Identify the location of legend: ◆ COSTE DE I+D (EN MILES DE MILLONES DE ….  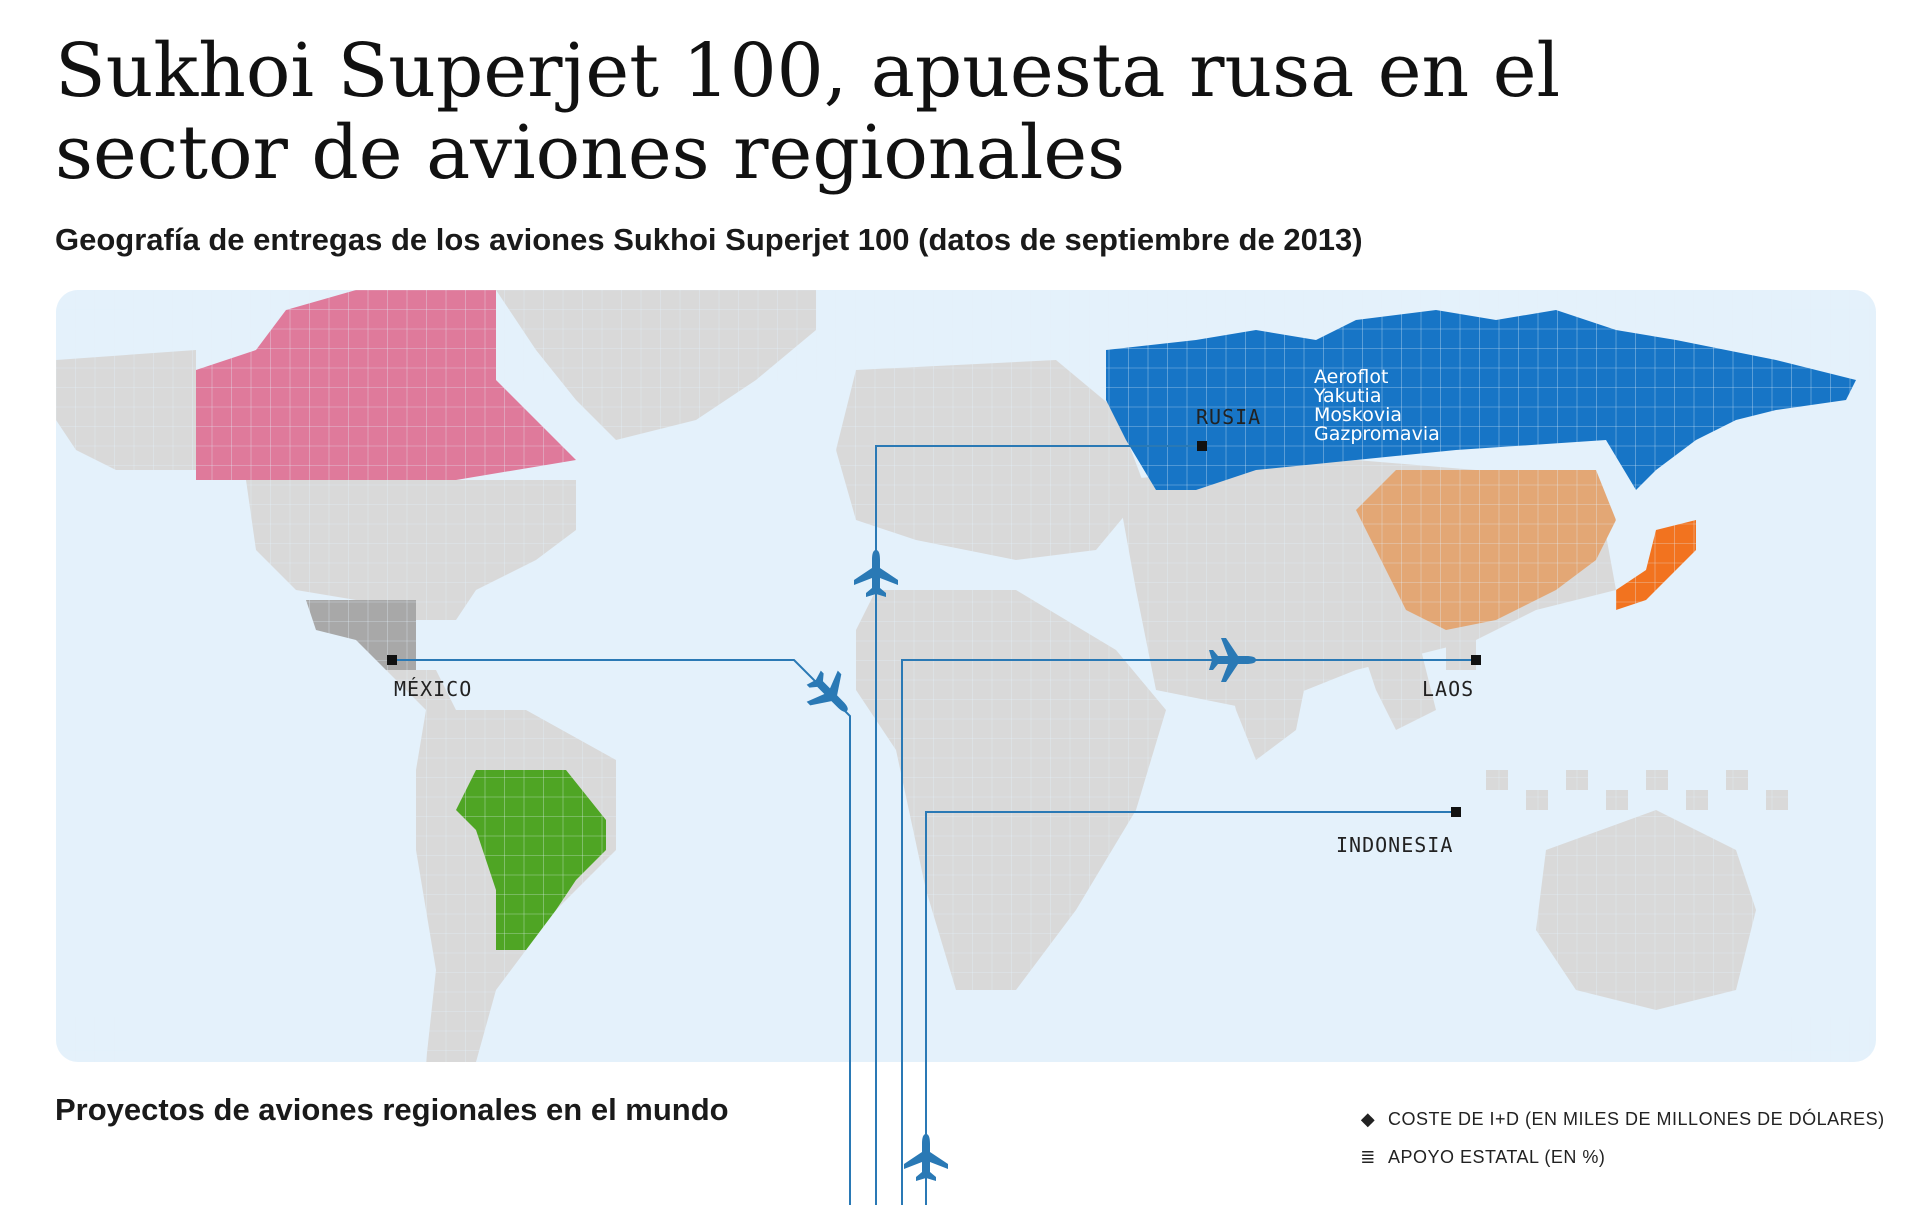
(1621, 1138).